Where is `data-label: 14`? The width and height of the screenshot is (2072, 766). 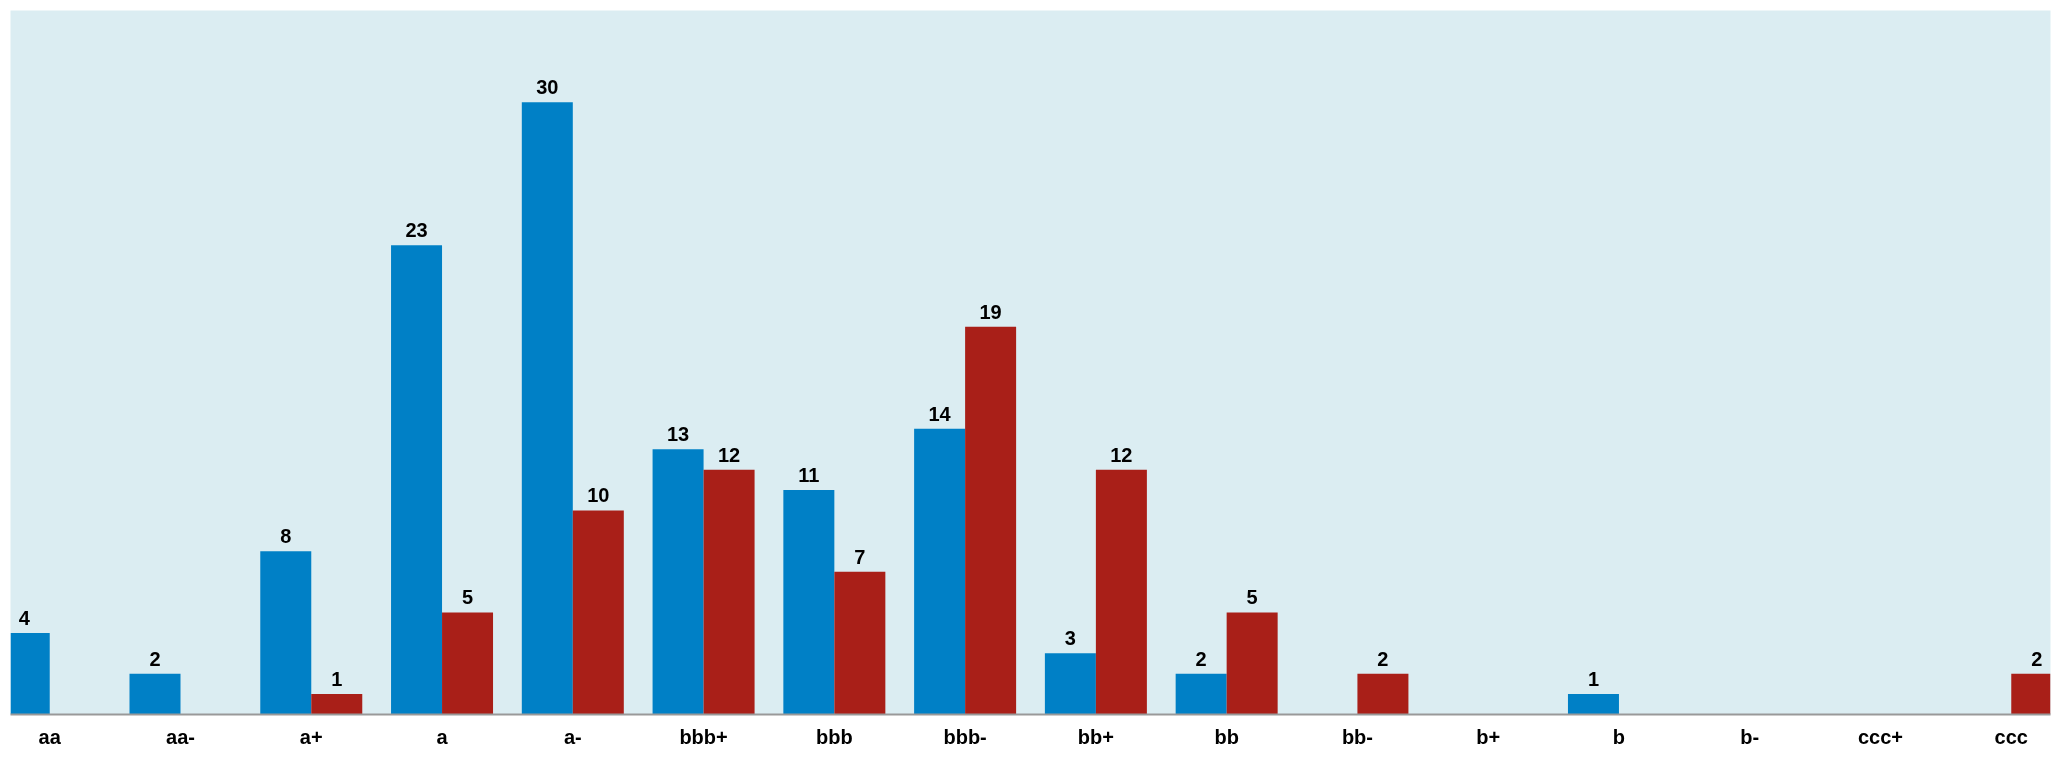
data-label: 14 is located at coordinates (940, 413).